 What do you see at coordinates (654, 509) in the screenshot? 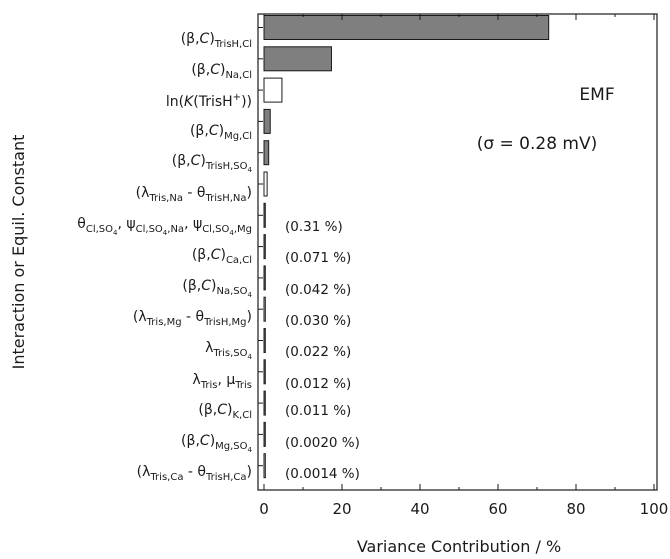
I see `x-tick-label: 100` at bounding box center [654, 509].